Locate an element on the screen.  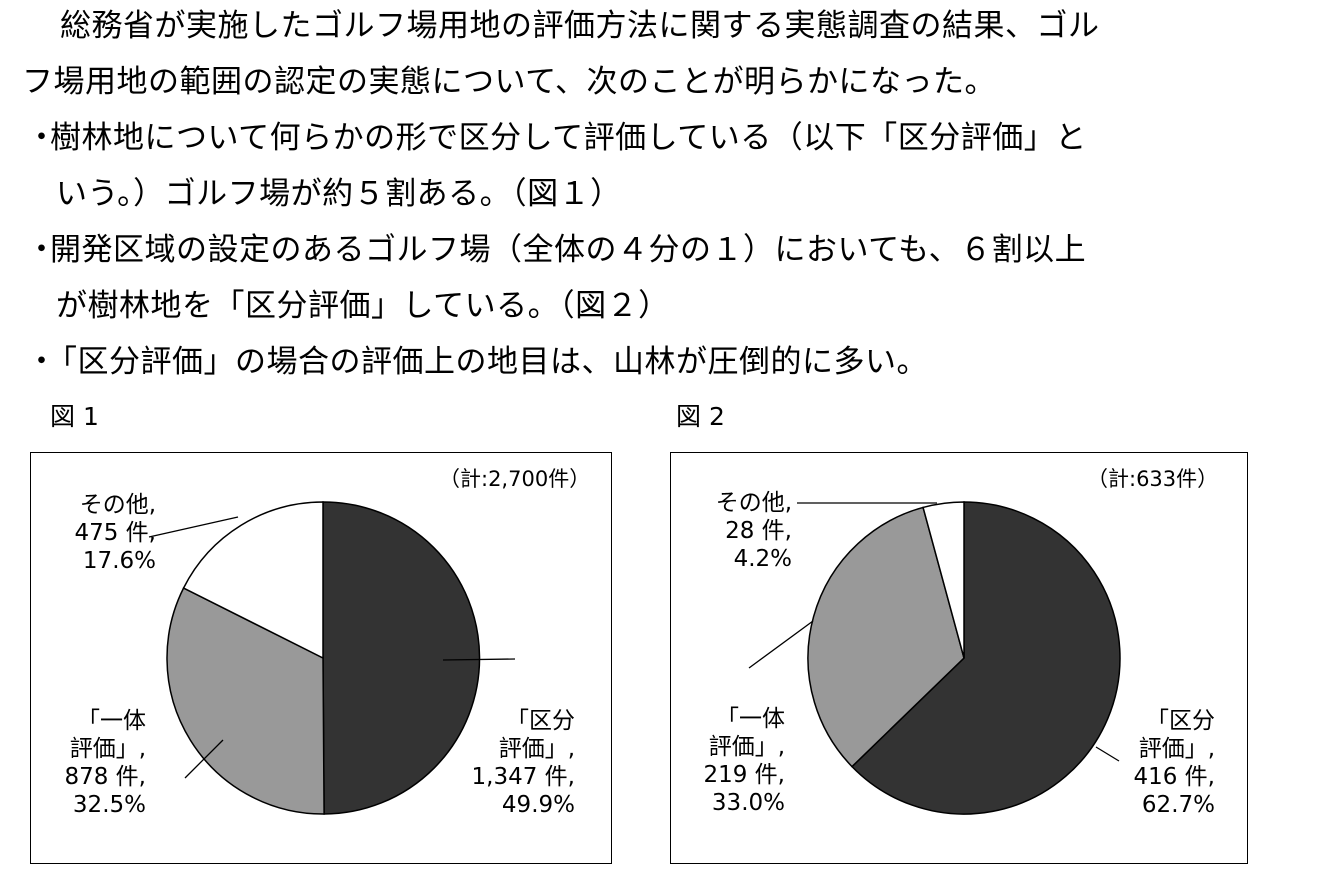
paragraph-line: フ場用地の範囲の認定の実態について、次のことが明らかになった。 is located at coordinates (509, 82).